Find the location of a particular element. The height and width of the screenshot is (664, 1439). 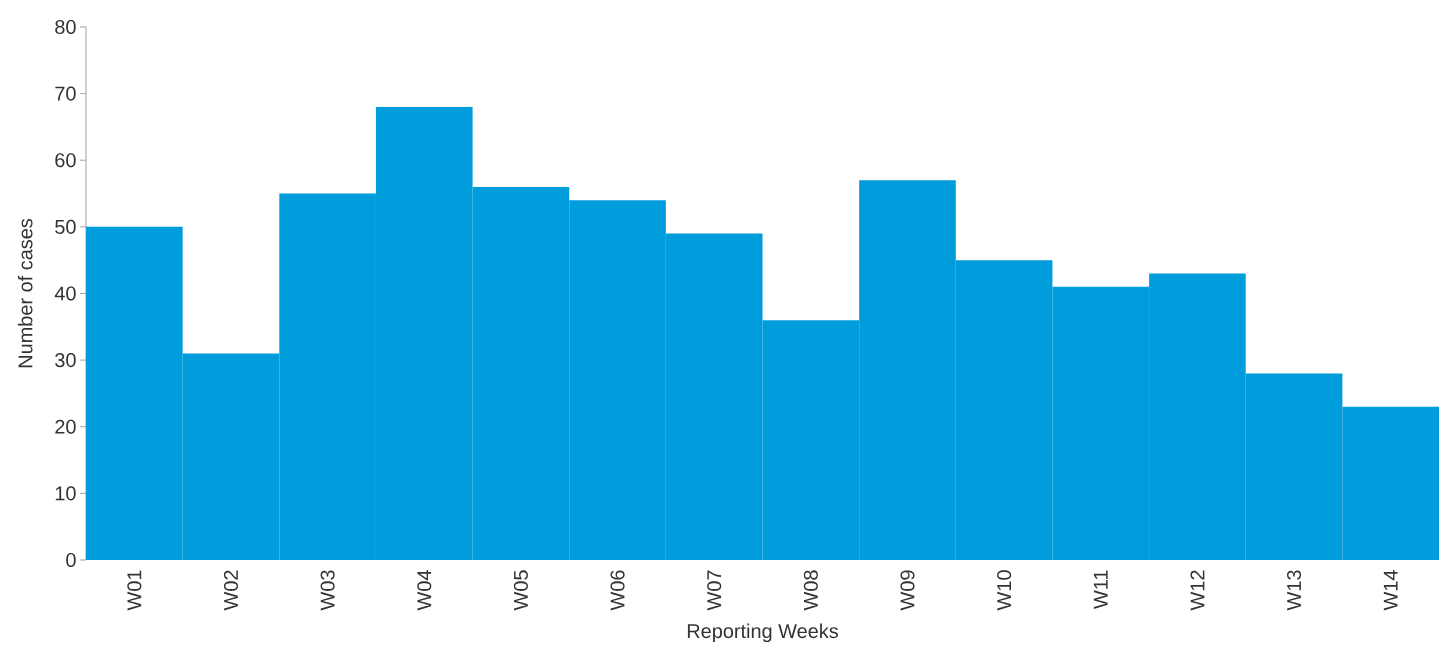

x-tick-label: W02 is located at coordinates (231, 590).